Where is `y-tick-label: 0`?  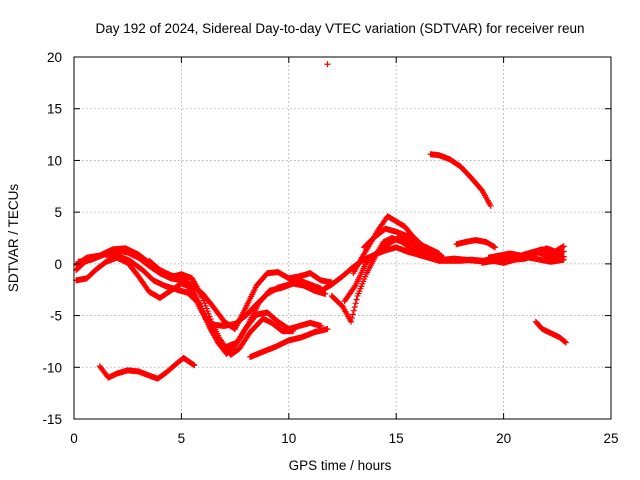
y-tick-label: 0 is located at coordinates (58, 264).